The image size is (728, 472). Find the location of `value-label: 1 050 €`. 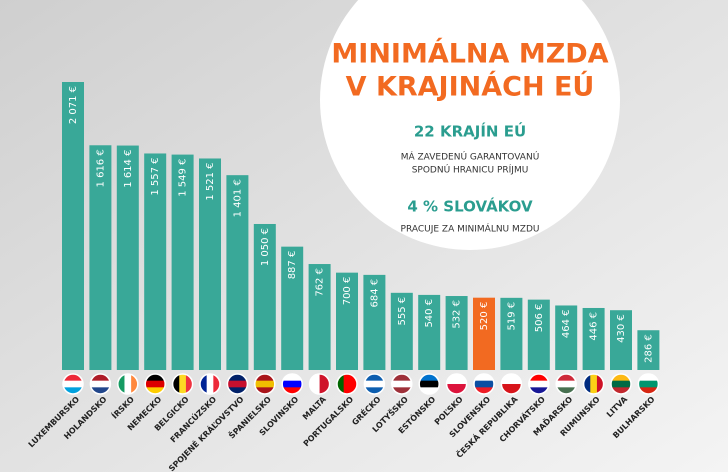

value-label: 1 050 € is located at coordinates (265, 247).